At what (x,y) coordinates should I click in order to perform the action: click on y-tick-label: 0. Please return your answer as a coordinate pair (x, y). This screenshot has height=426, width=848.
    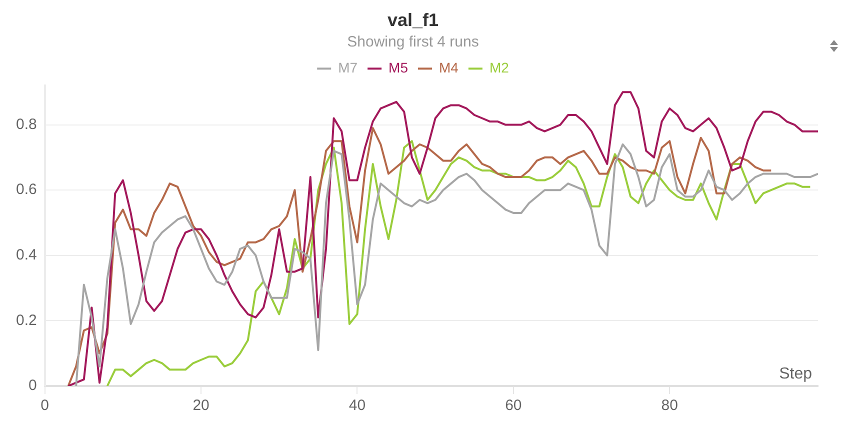
    Looking at the image, I should click on (32, 385).